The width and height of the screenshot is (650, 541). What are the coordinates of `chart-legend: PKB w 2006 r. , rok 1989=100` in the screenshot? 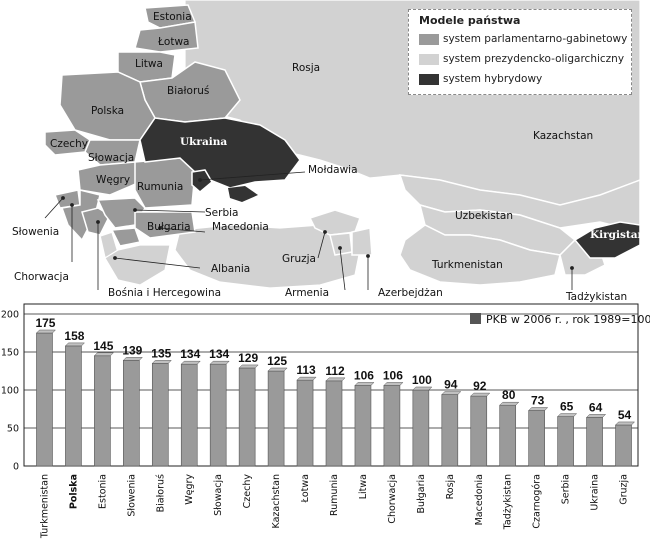 It's located at (560, 319).